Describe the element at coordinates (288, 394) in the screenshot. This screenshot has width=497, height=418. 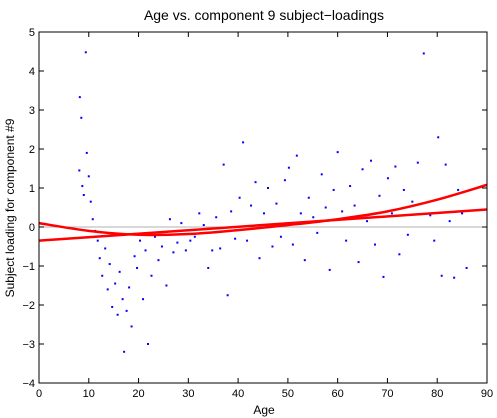
I see `x-tick-label: 50` at that location.